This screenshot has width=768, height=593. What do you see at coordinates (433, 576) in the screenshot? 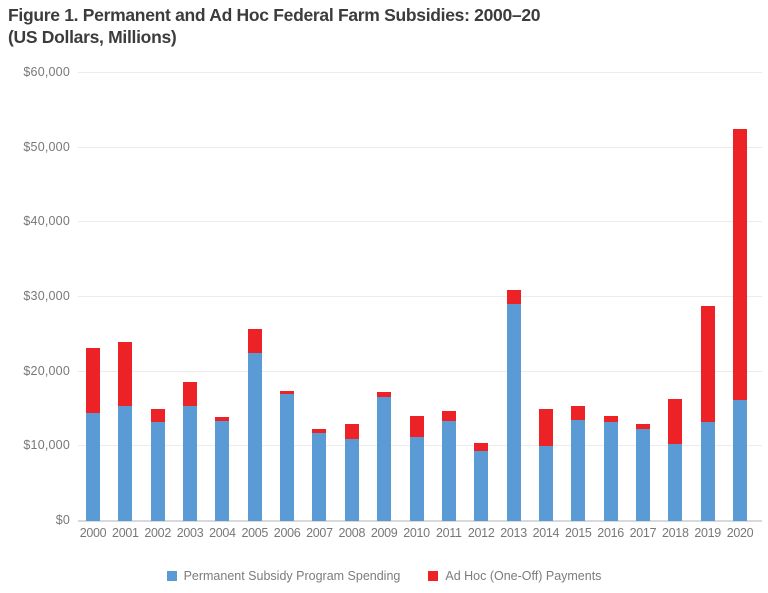
I see `legend-swatch-adhoc` at bounding box center [433, 576].